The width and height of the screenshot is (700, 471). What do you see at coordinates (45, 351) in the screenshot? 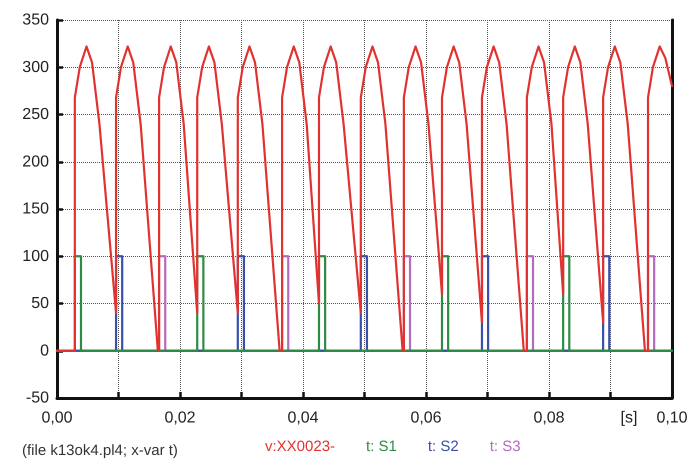
I see `y-tick-label: 0` at bounding box center [45, 351].